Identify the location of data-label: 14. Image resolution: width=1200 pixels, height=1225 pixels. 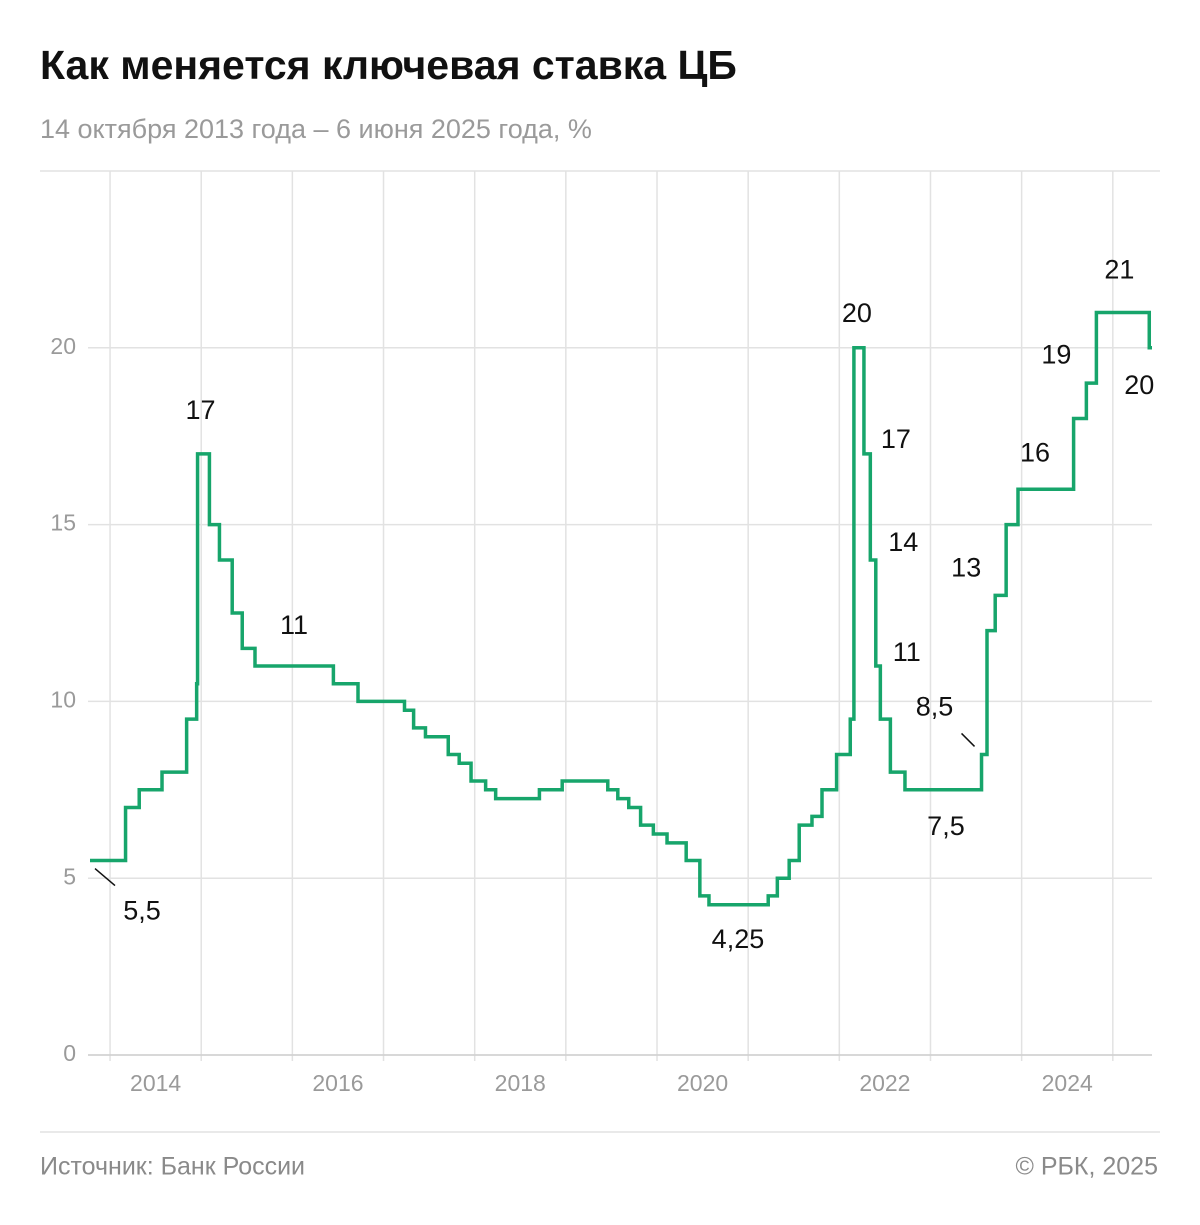
(903, 542).